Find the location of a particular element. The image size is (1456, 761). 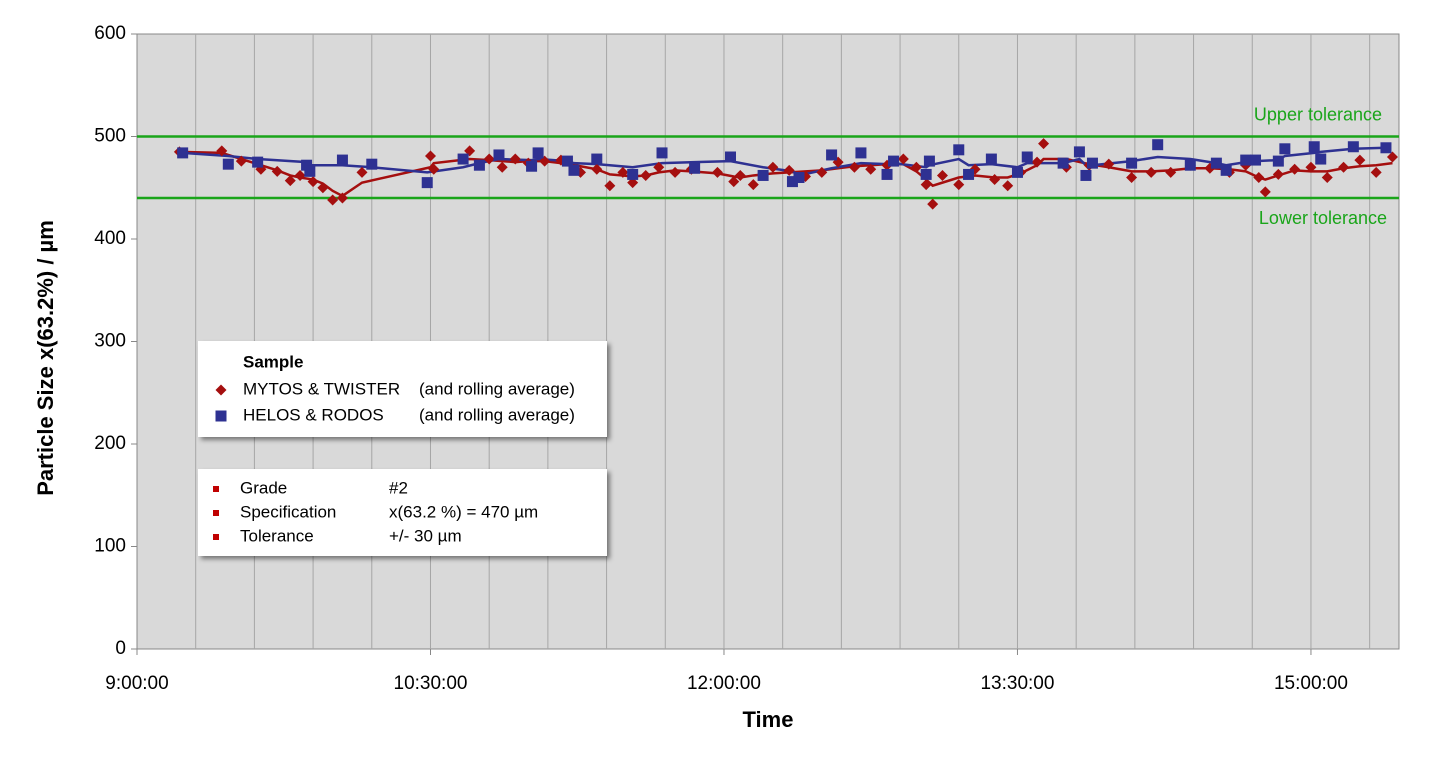

legend-title: Sample is located at coordinates (273, 361).